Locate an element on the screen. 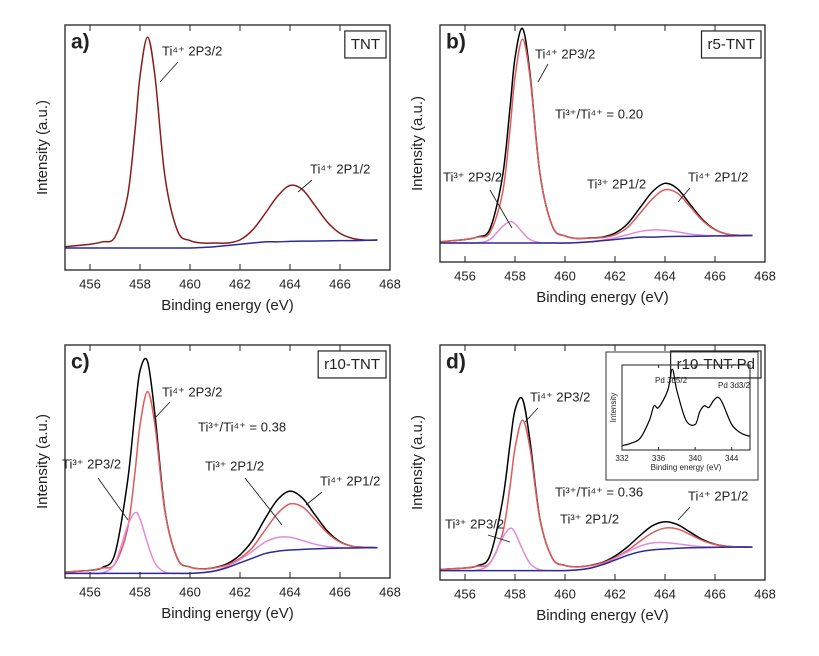 The image size is (819, 656). x-tick-label: 336 is located at coordinates (659, 458).